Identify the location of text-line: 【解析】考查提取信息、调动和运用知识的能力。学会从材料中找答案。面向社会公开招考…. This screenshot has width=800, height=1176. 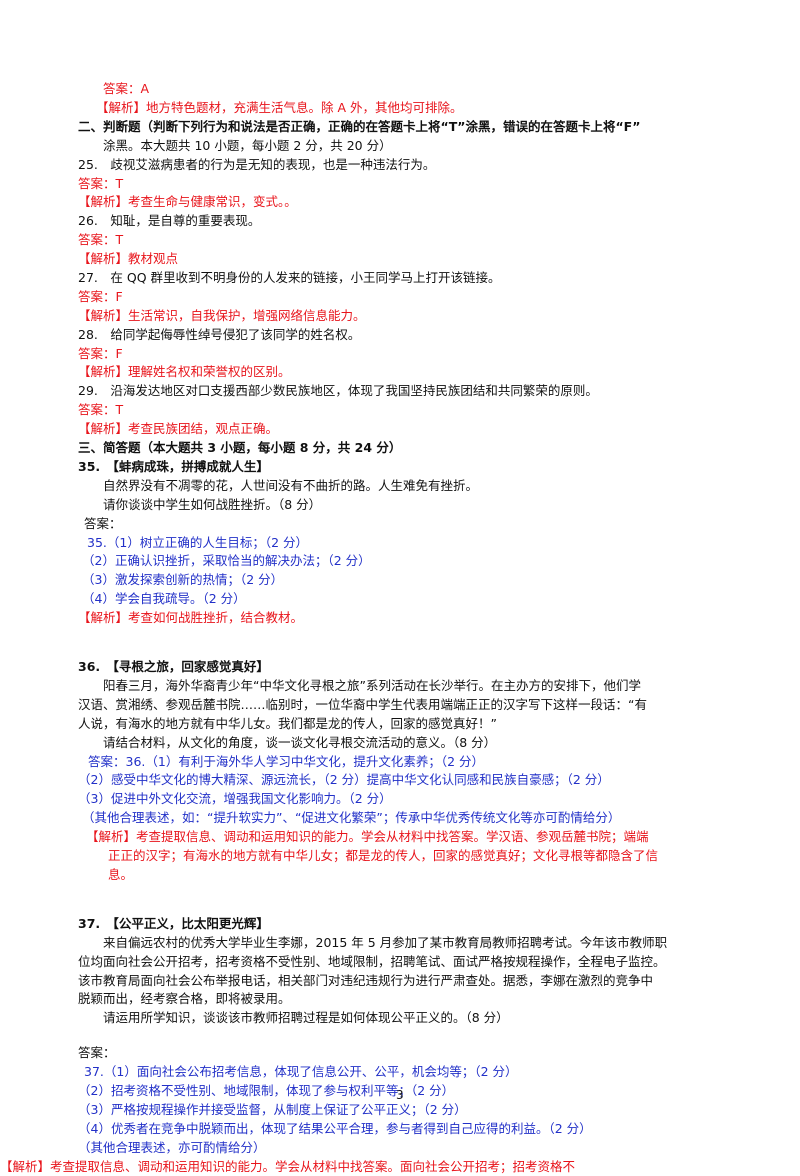
(288, 1166).